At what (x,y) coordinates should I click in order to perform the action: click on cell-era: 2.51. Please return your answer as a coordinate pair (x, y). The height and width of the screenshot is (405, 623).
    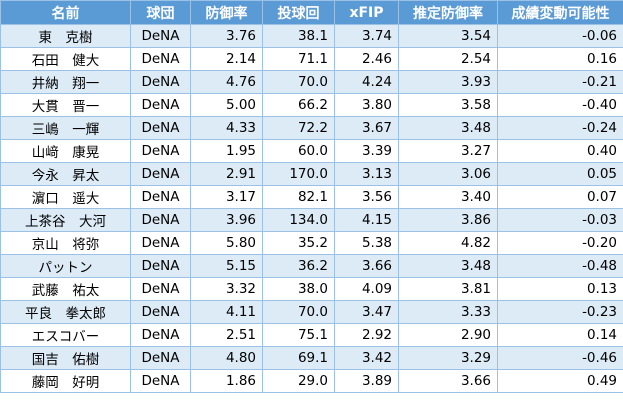
    Looking at the image, I should click on (226, 335).